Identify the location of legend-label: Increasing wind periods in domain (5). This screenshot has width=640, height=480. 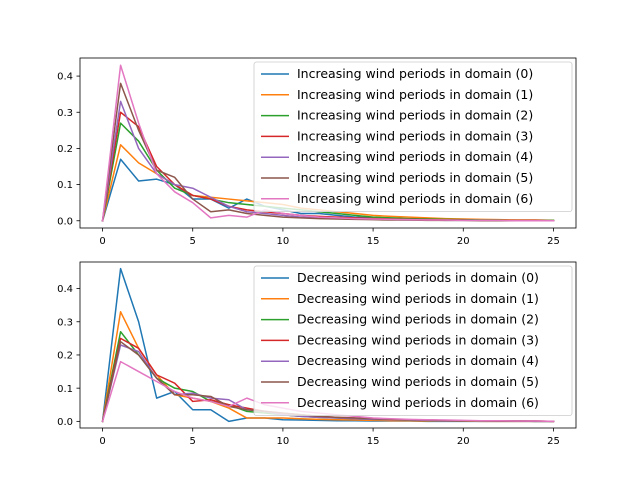
(415, 177).